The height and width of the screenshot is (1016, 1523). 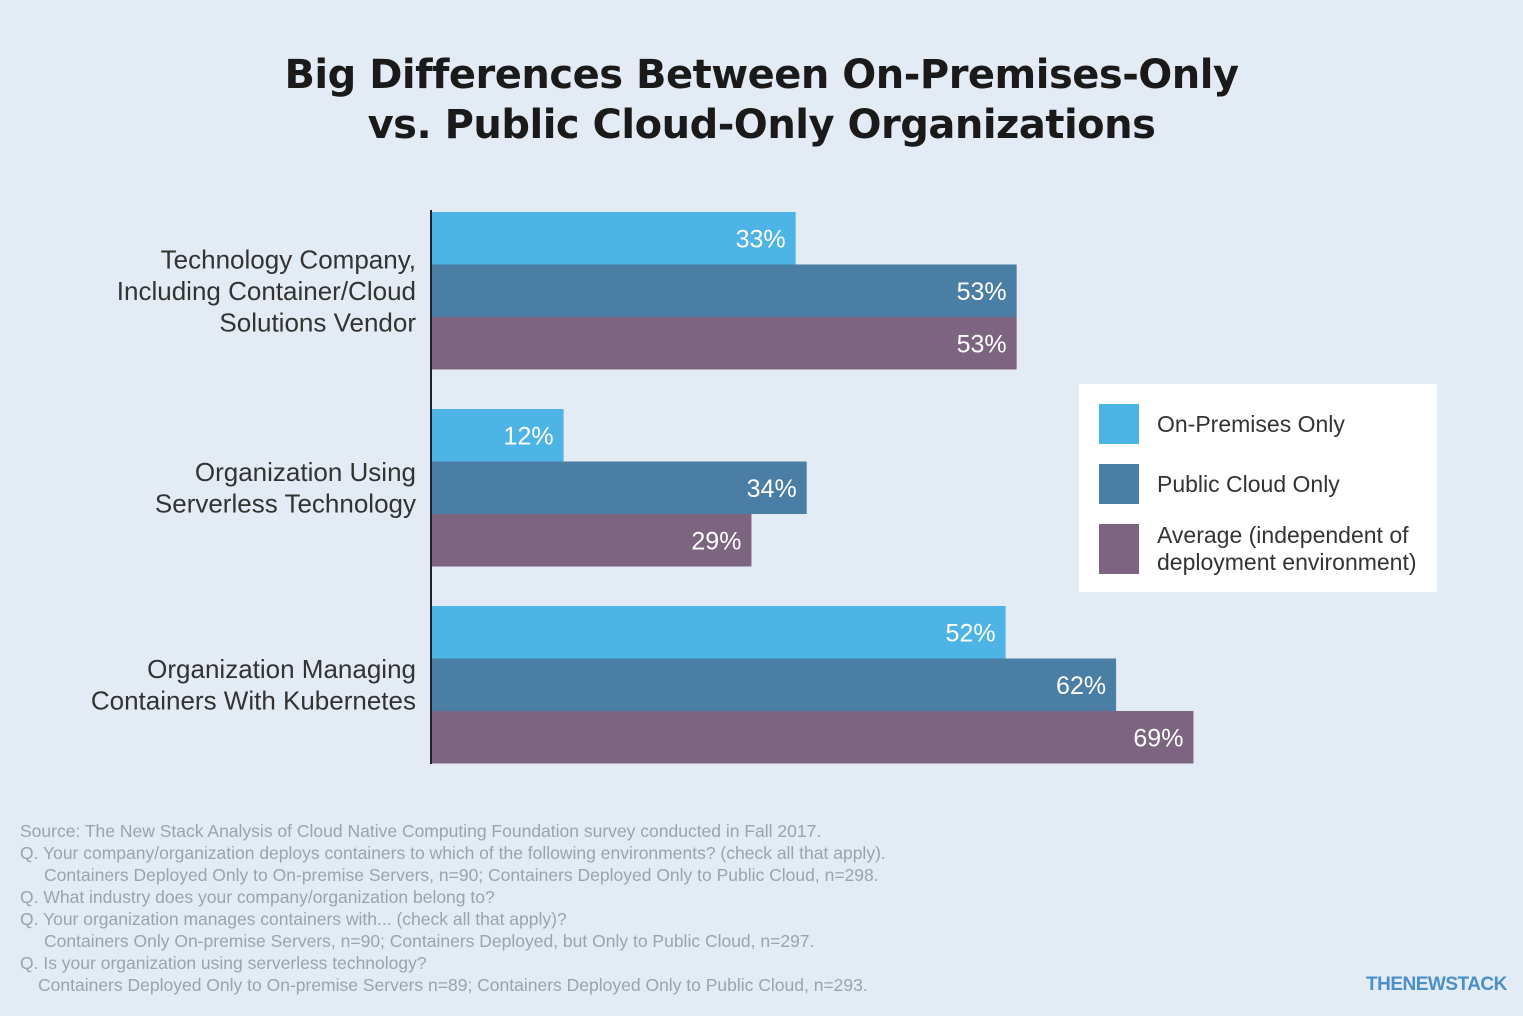 I want to click on legend-swatch-on-premises, so click(x=1119, y=424).